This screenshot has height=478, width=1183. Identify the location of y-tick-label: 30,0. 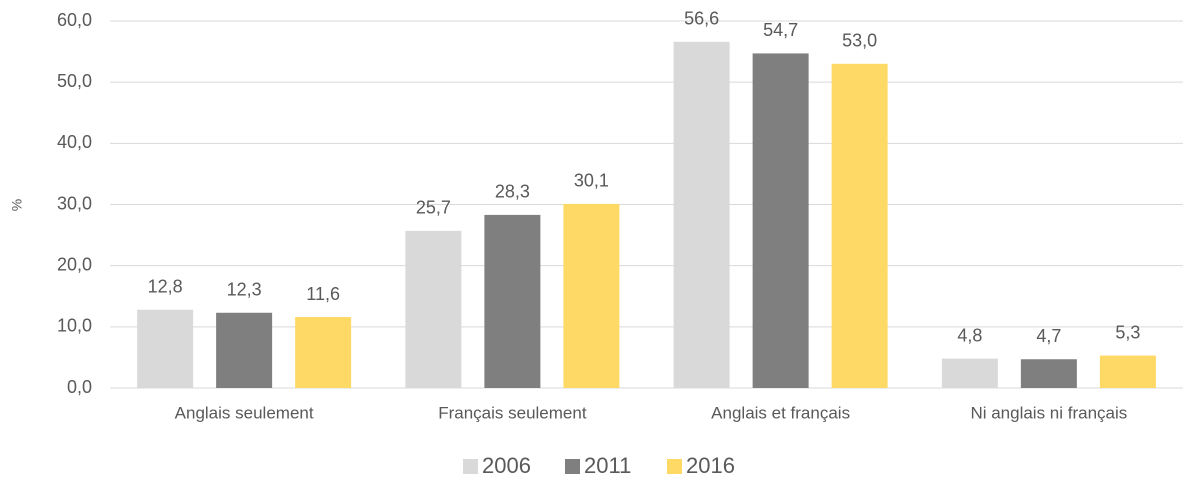
(74, 203).